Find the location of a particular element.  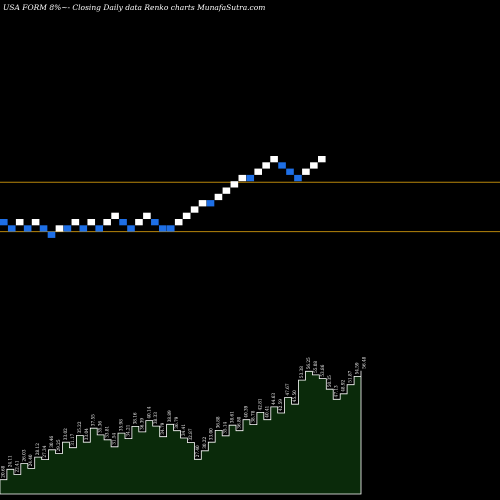

price-label: 33.00 is located at coordinates (211, 434).